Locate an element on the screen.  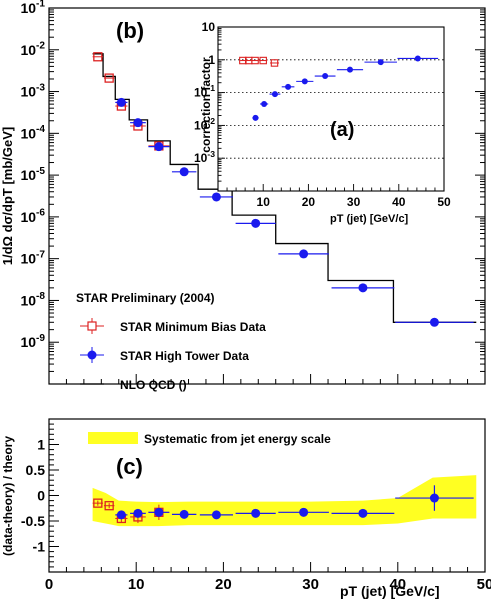
panel-a-frame is located at coordinates (331, 109).